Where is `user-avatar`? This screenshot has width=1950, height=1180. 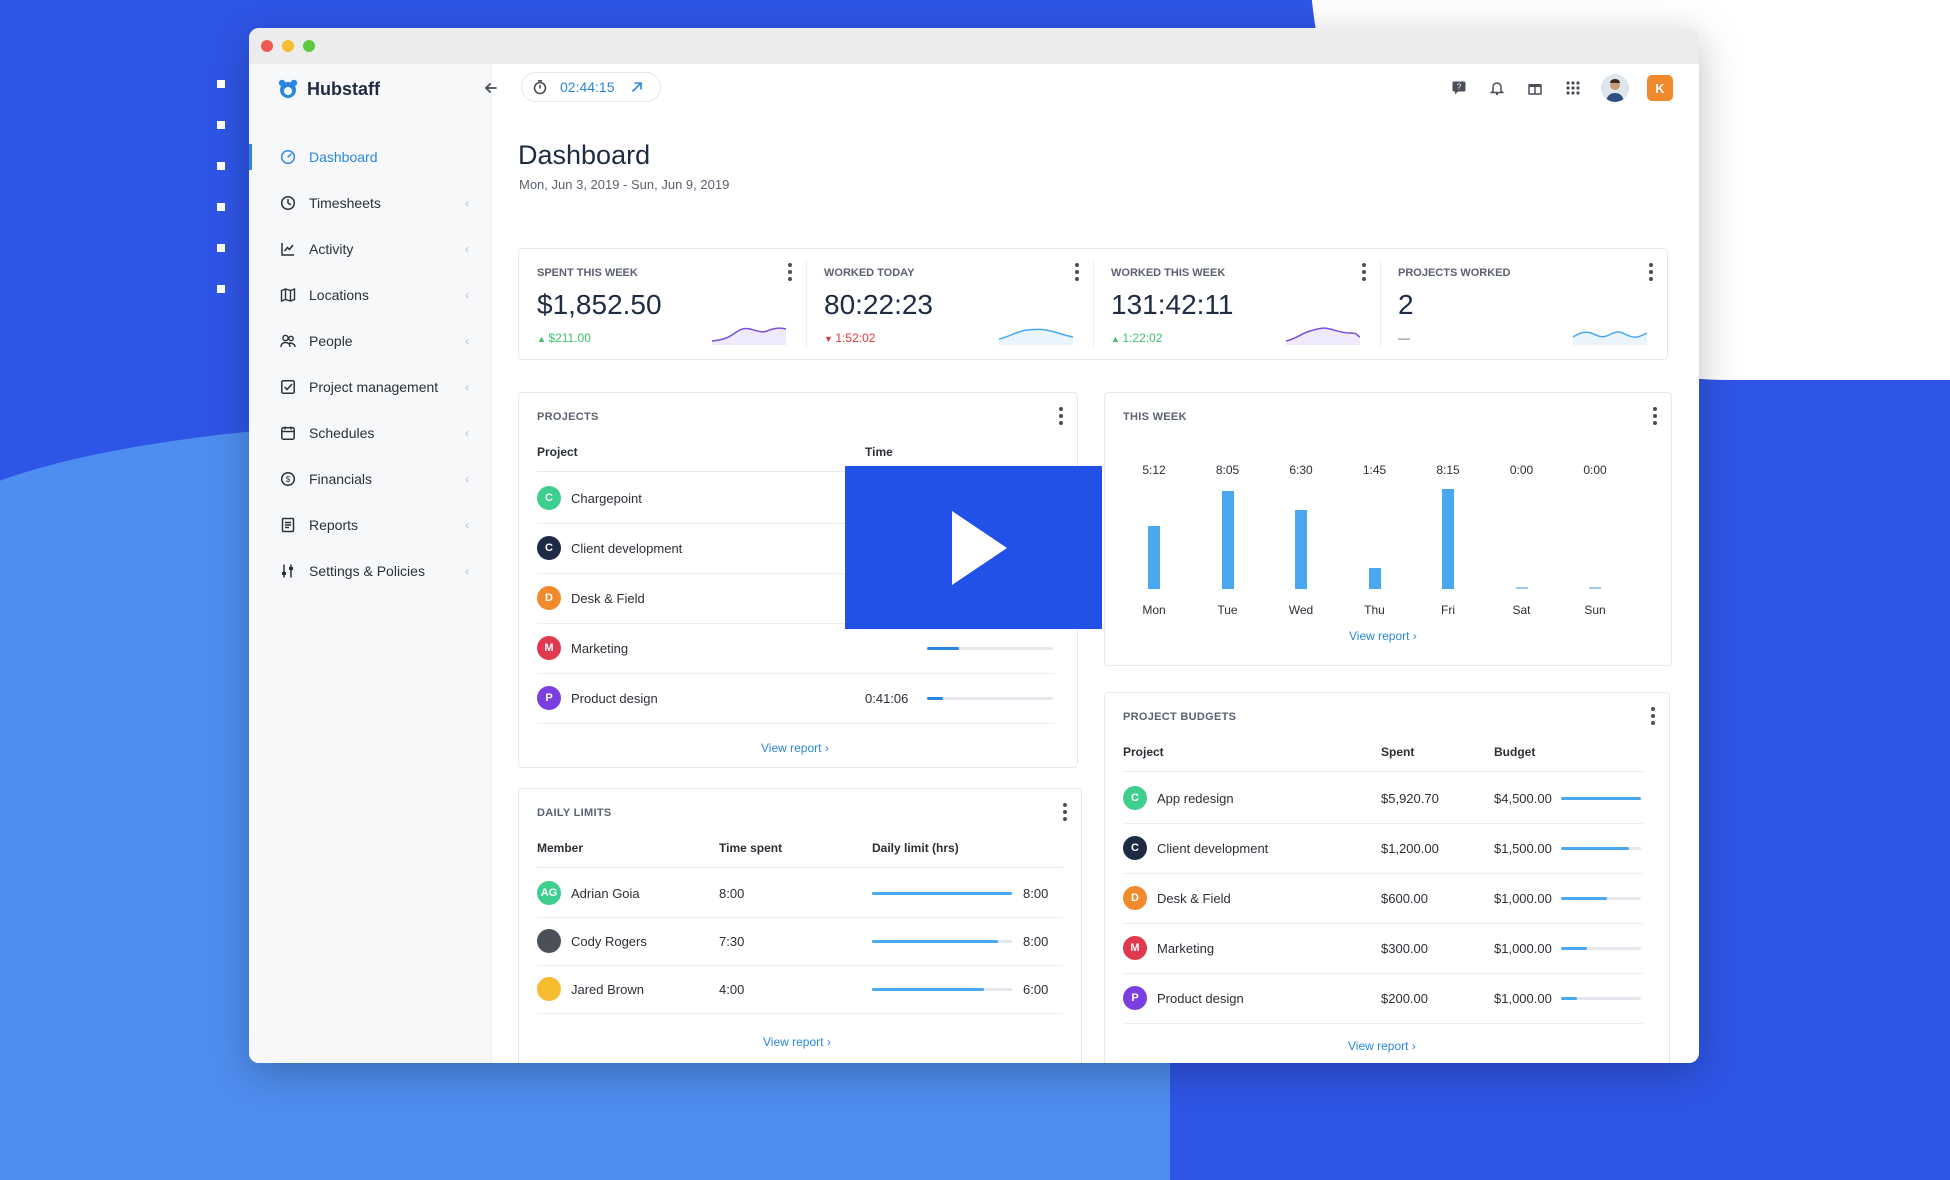 user-avatar is located at coordinates (1615, 88).